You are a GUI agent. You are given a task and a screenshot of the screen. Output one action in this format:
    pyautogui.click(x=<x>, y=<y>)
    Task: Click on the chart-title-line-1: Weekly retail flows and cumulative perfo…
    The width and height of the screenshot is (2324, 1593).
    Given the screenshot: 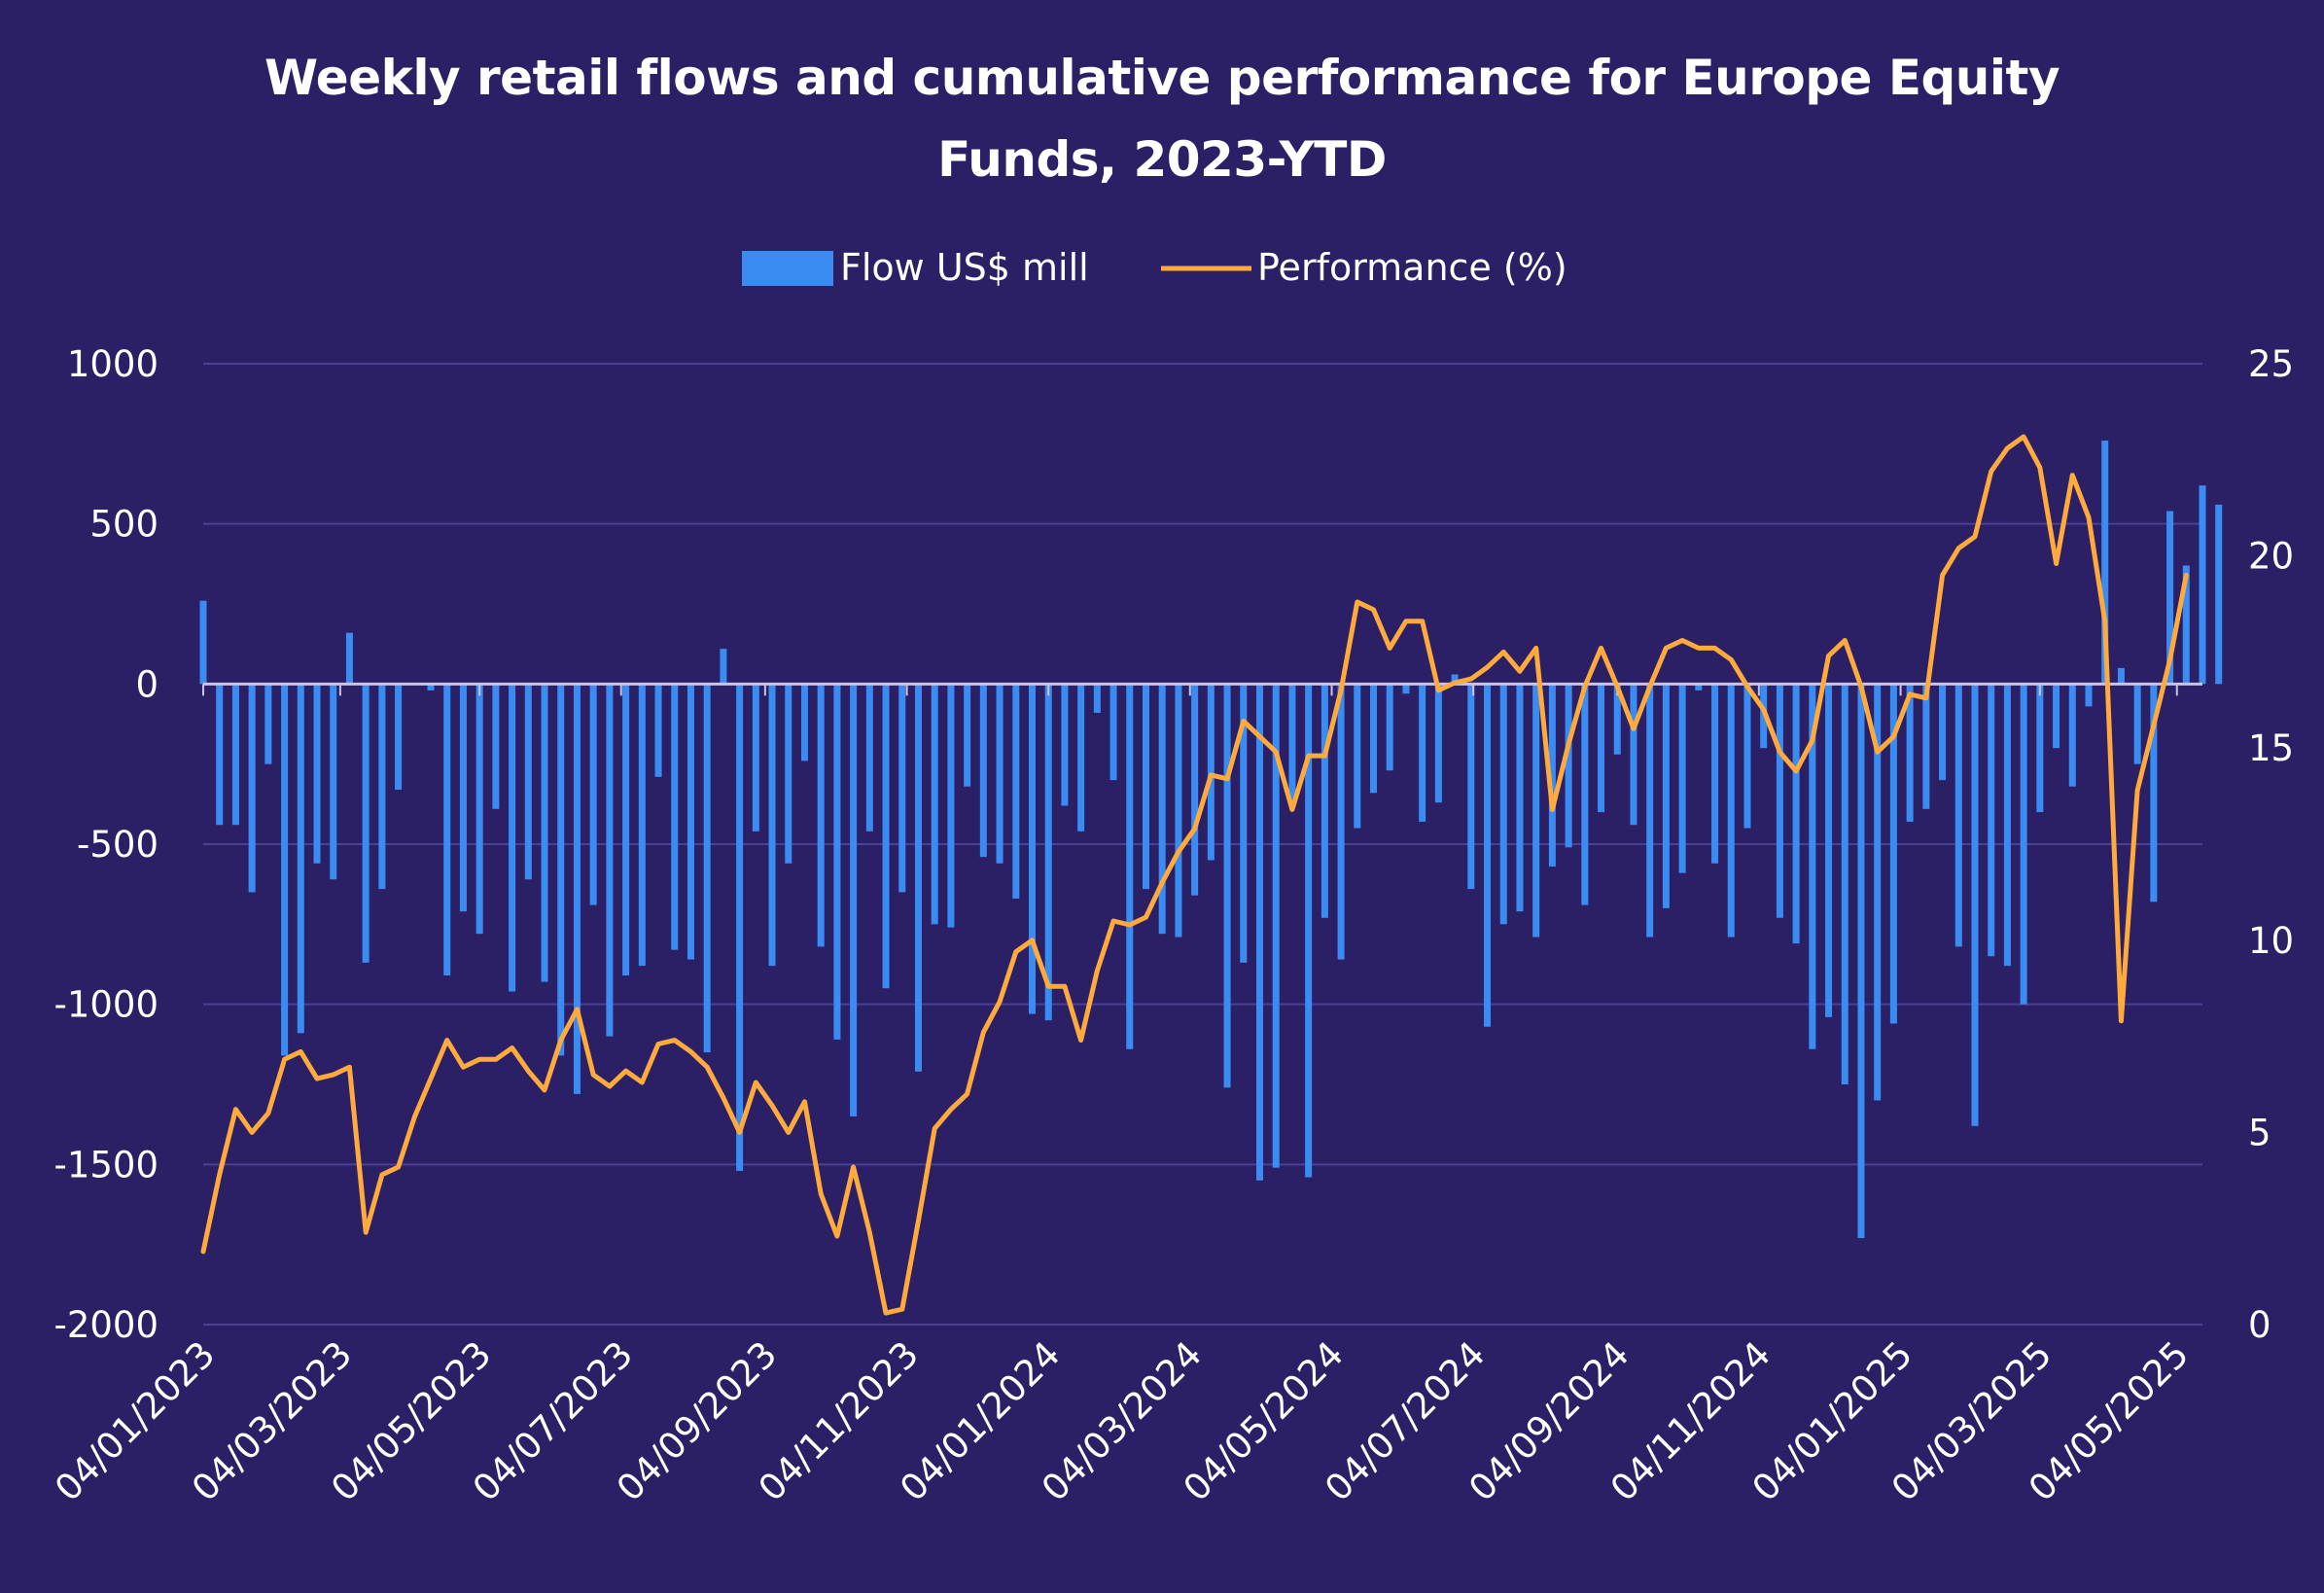 What is the action you would take?
    pyautogui.click(x=1162, y=78)
    